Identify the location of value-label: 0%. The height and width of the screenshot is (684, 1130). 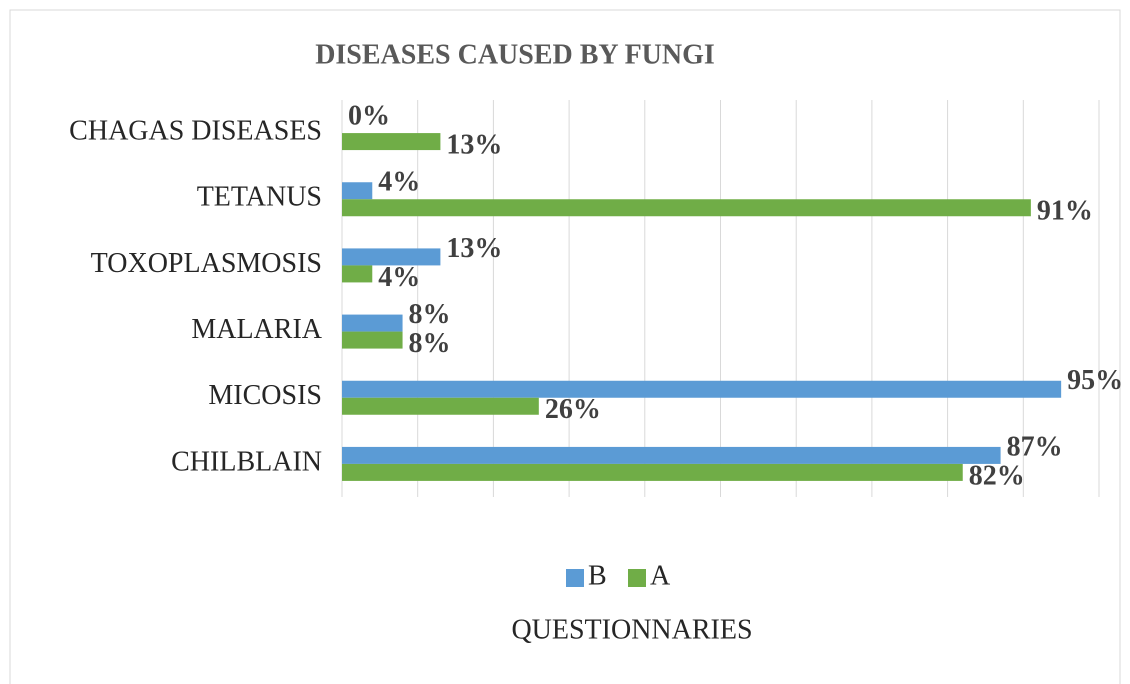
(369, 116).